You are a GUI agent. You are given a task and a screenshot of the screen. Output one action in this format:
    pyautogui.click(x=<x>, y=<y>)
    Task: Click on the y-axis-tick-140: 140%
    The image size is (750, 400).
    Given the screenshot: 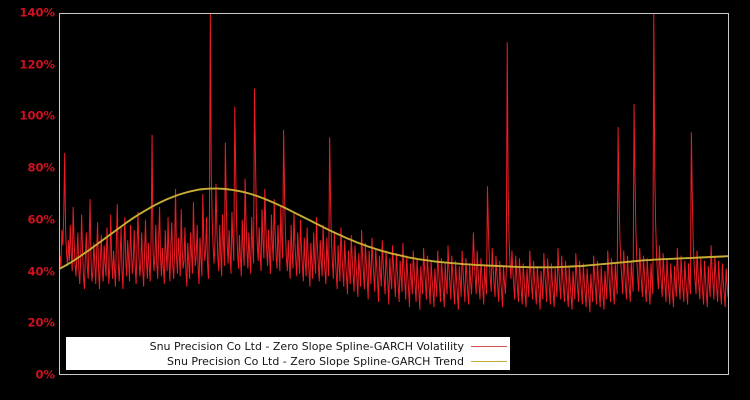 What is the action you would take?
    pyautogui.click(x=37, y=12)
    